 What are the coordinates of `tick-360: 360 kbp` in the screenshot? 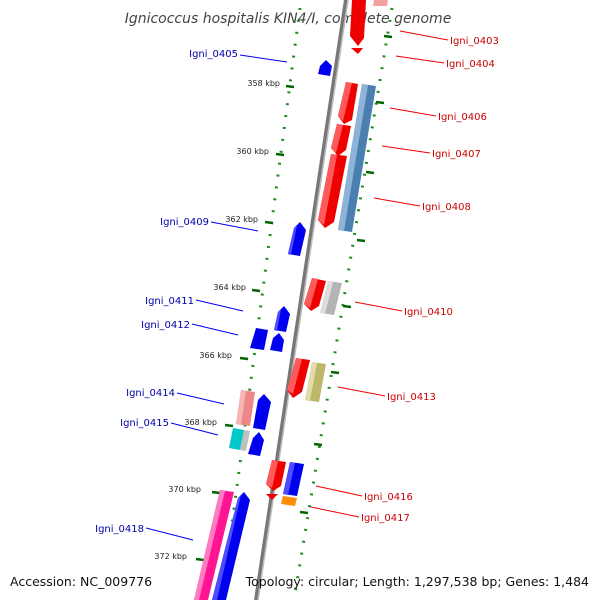 It's located at (260, 152).